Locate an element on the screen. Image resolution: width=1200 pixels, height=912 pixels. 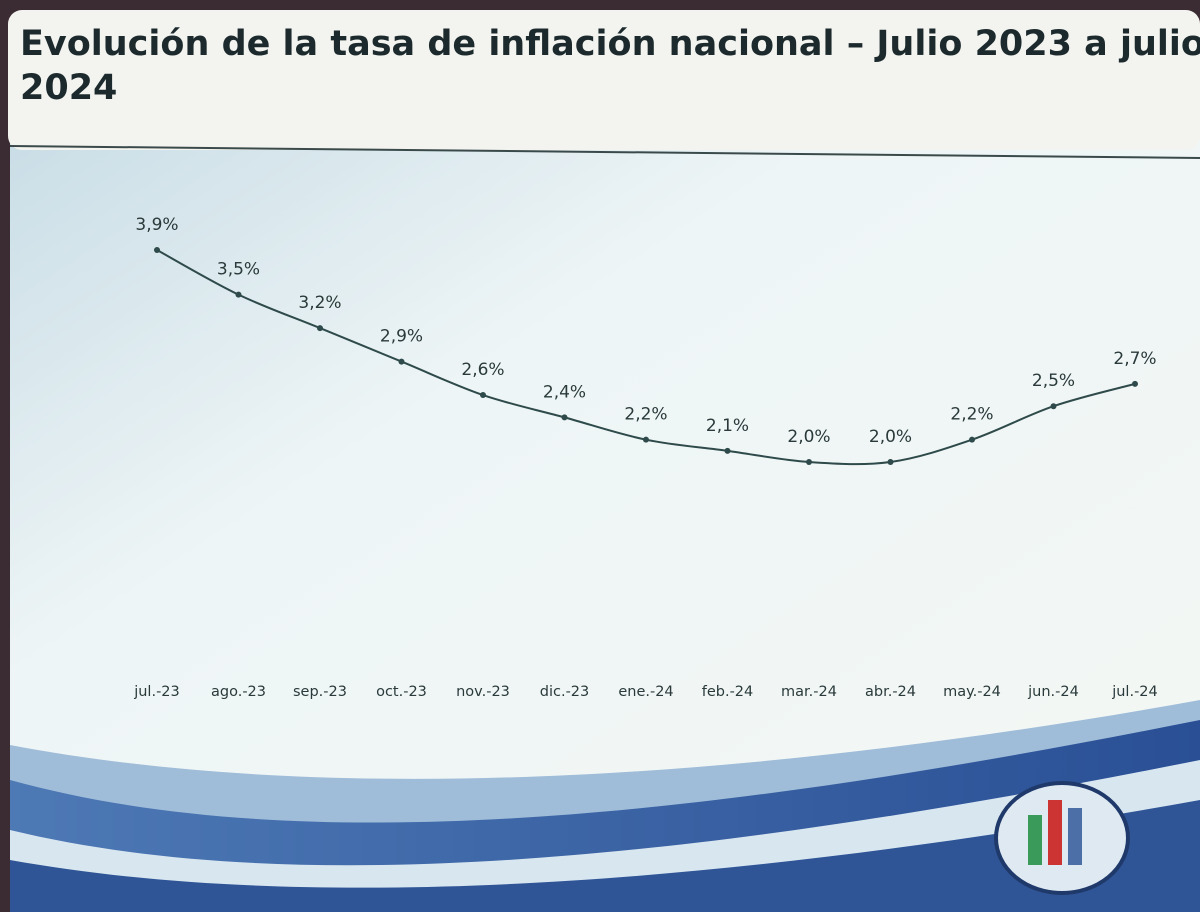
x-tick-label: jul.-23 is located at coordinates (156, 692).